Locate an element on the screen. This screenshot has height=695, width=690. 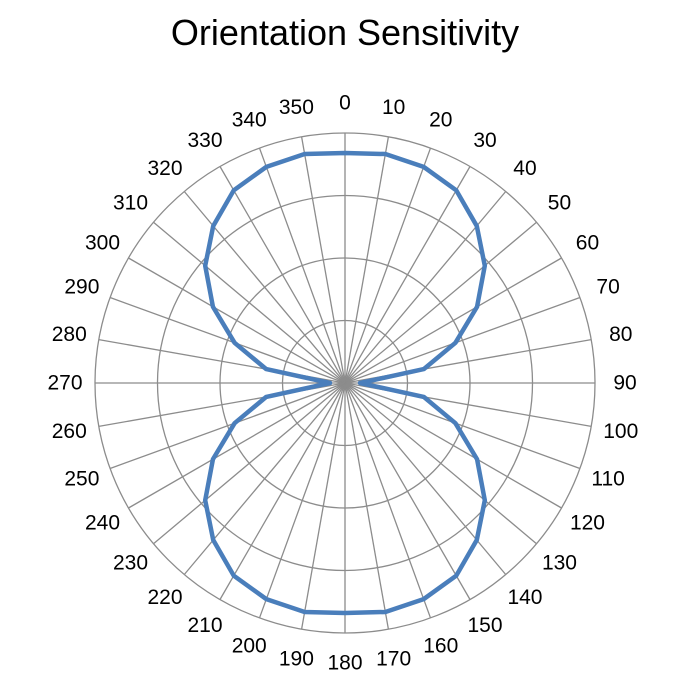
angle-label-70: 70 is located at coordinates (607, 287).